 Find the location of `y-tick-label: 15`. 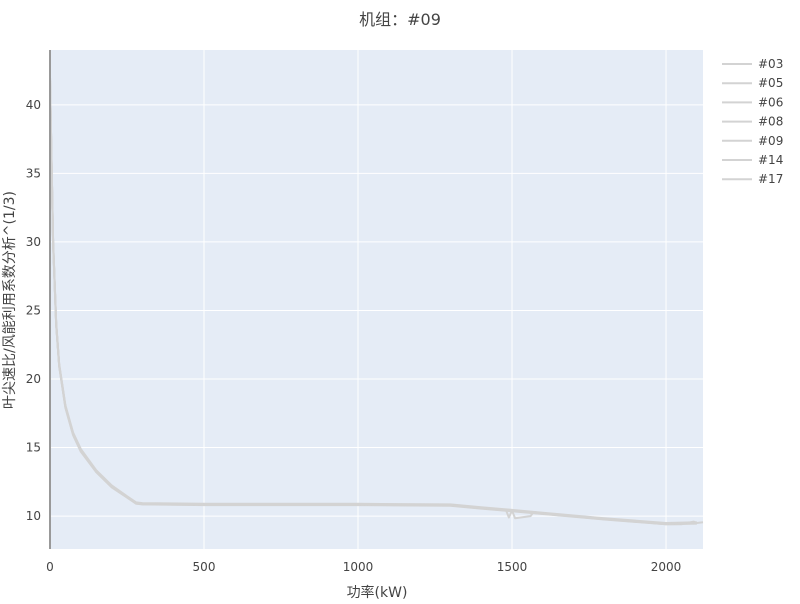

y-tick-label: 15 is located at coordinates (33, 448).